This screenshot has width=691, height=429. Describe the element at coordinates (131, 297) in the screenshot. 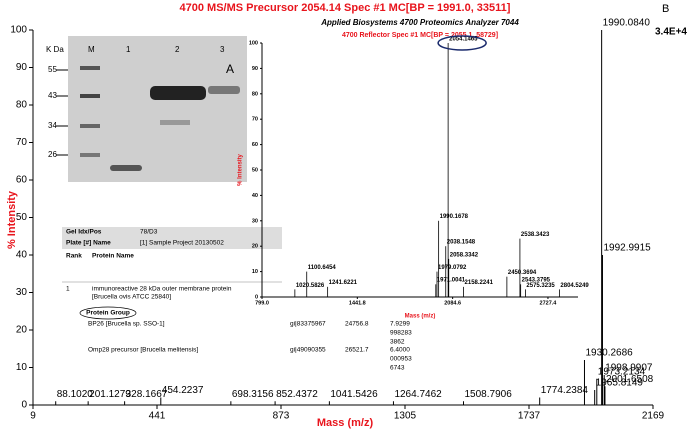

I see `cell: [Brucella ovis ATCC 25840]` at that location.